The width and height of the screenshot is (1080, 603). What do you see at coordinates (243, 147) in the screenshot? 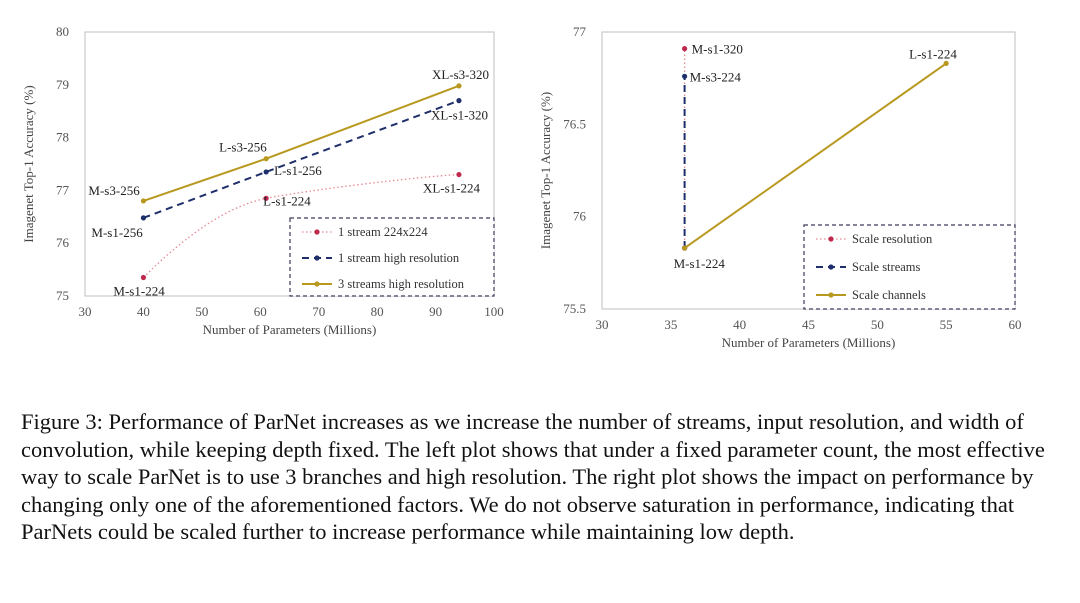
I see `point-label: L-s3-256` at bounding box center [243, 147].